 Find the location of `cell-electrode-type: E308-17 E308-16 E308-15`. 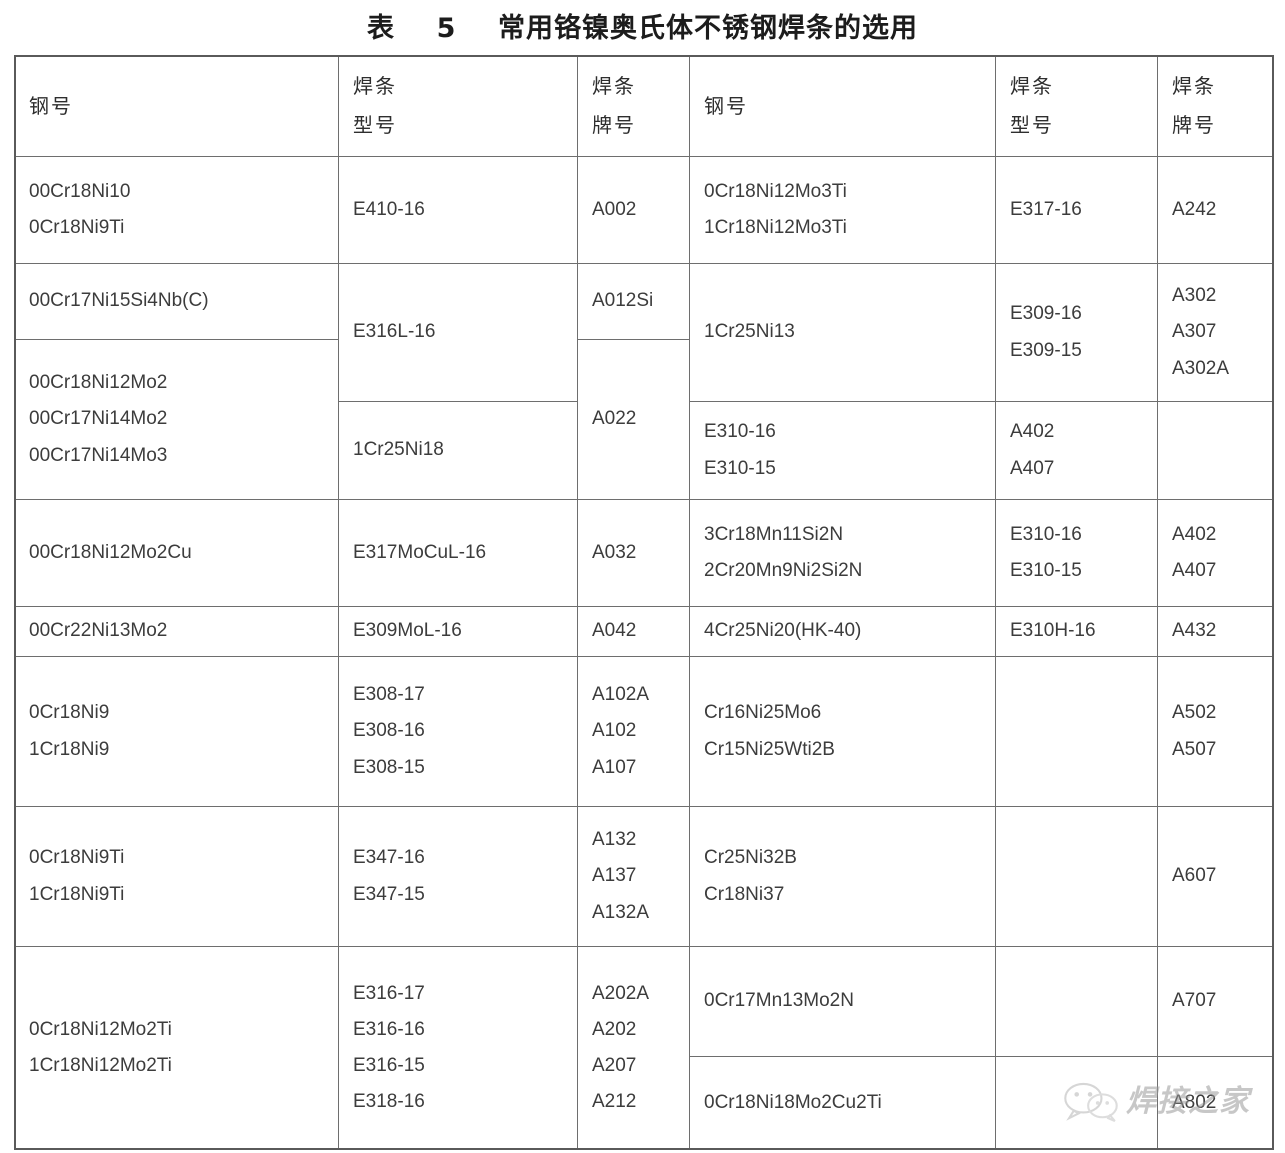

cell-electrode-type: E308-17 E308-16 E308-15 is located at coordinates (458, 731).